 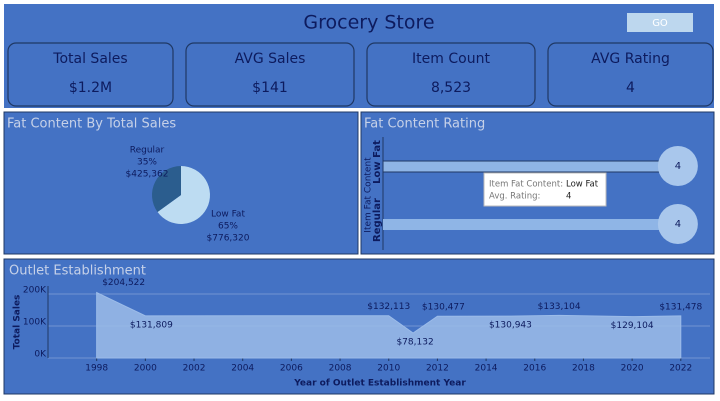 I want to click on kpi-label: Item Count, so click(x=451, y=59).